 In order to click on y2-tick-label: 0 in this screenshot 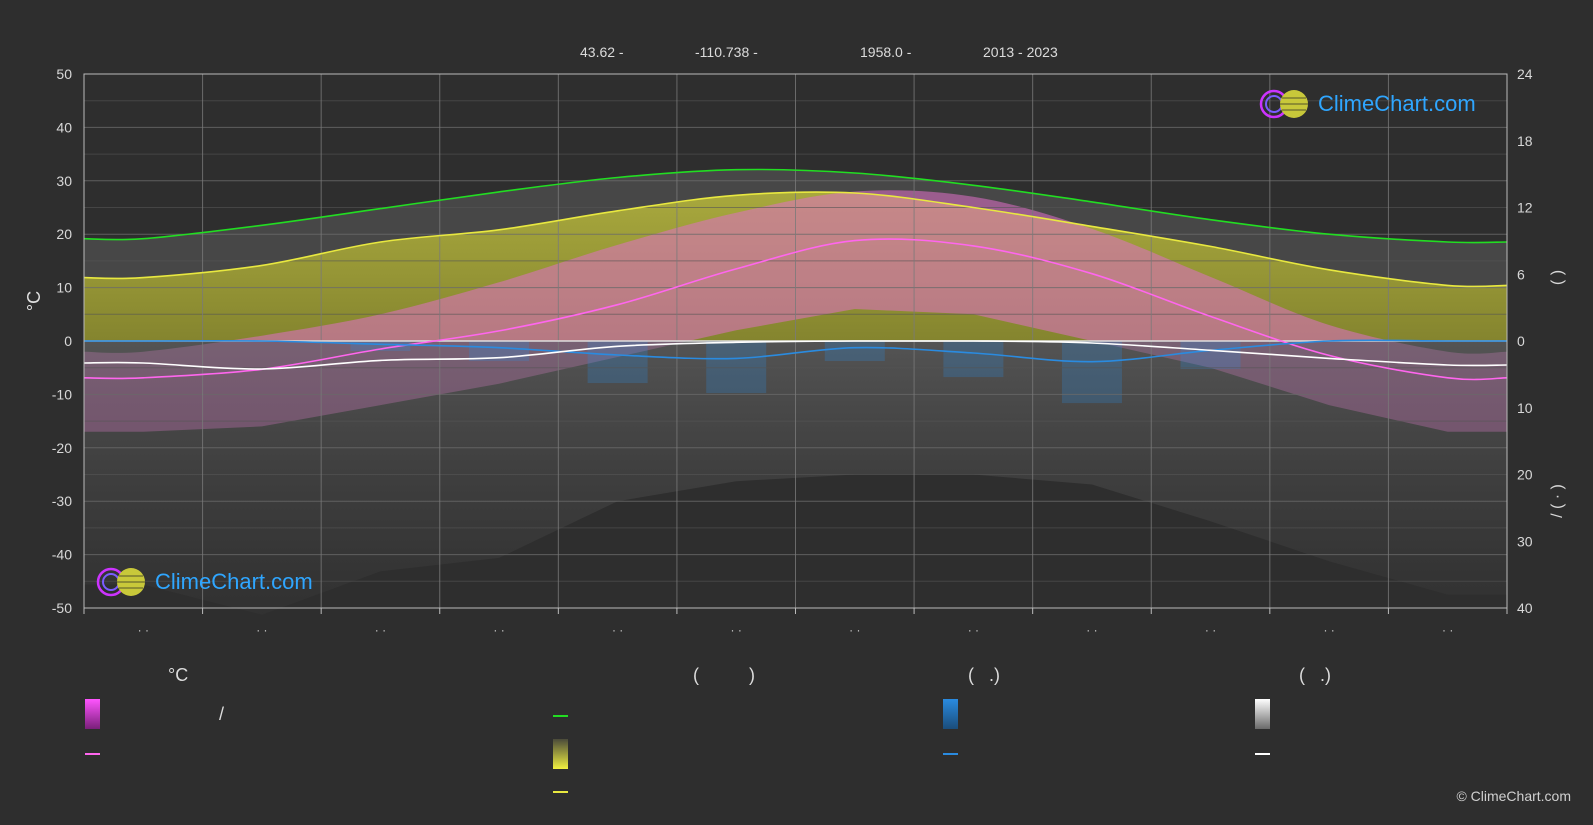, I will do `click(1521, 341)`.